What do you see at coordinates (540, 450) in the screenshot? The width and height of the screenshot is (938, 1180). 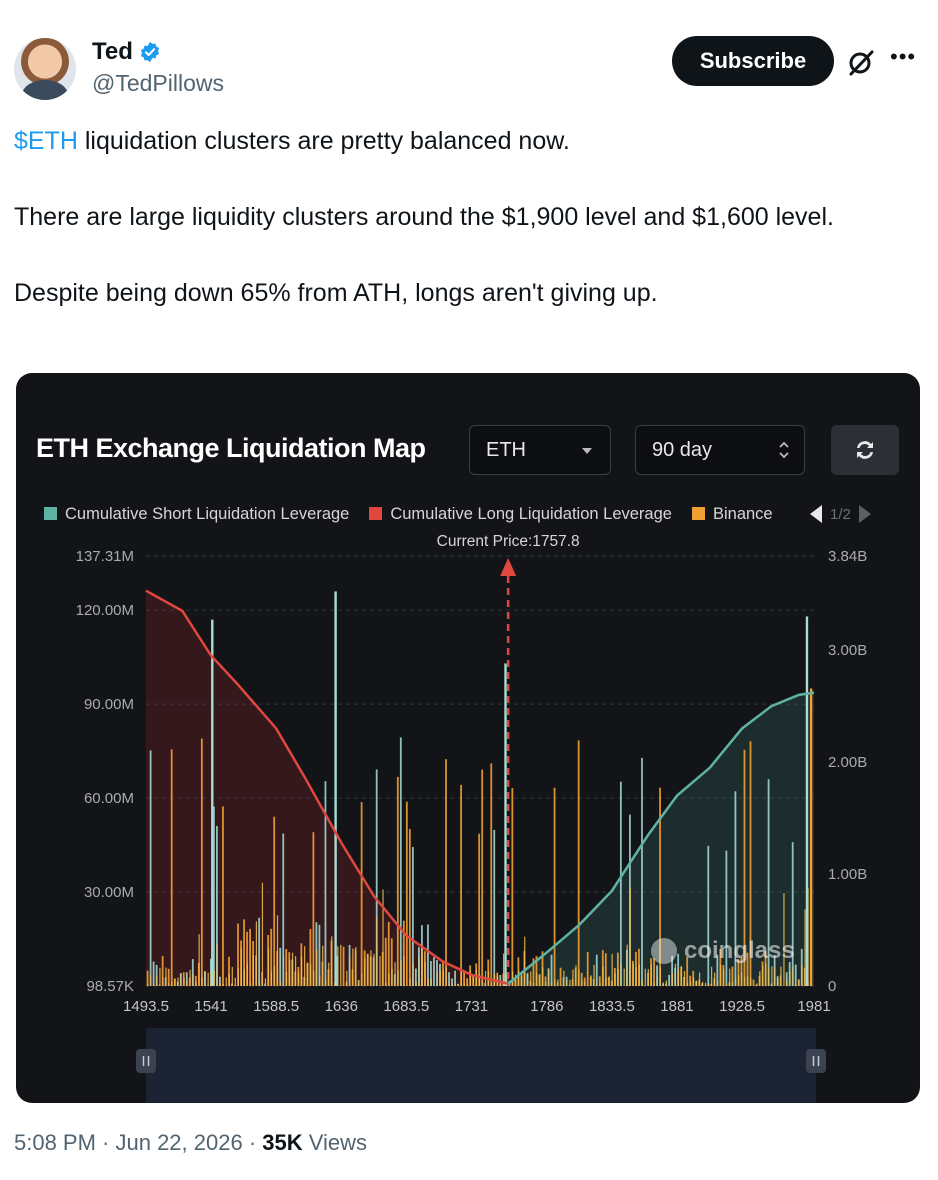 I see `symbol-select: ETH` at bounding box center [540, 450].